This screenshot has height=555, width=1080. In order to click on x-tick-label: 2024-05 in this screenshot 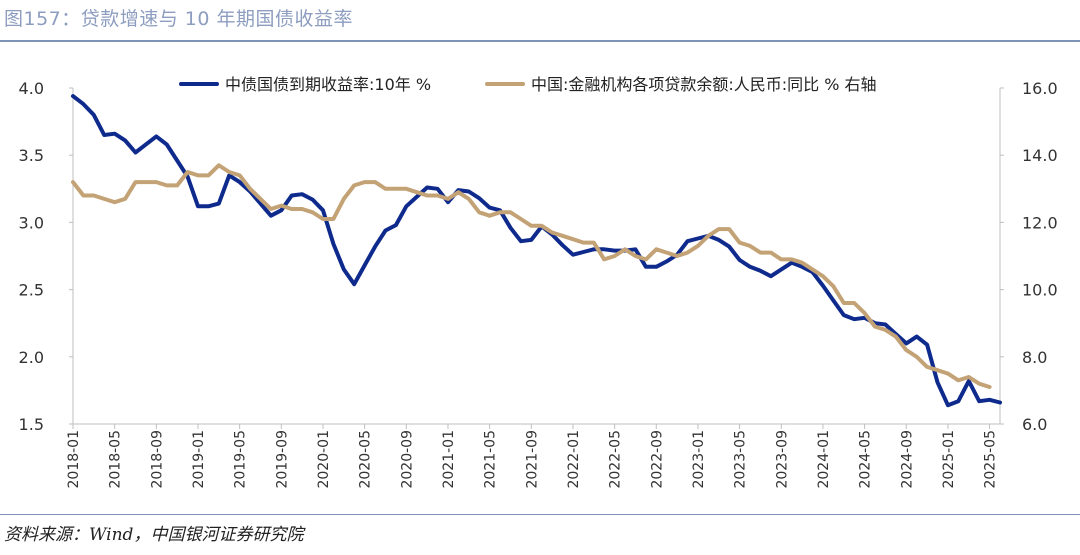, I will do `click(866, 459)`.